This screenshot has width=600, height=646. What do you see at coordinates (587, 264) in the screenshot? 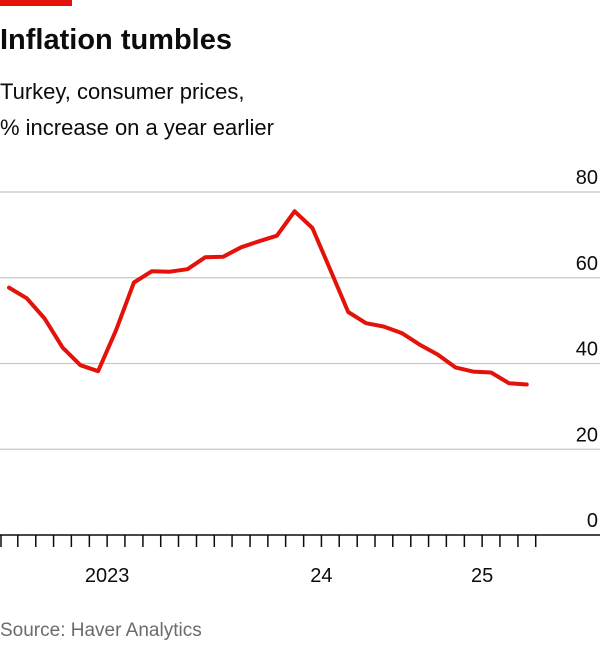
I see `y-tick-label: 60` at bounding box center [587, 264].